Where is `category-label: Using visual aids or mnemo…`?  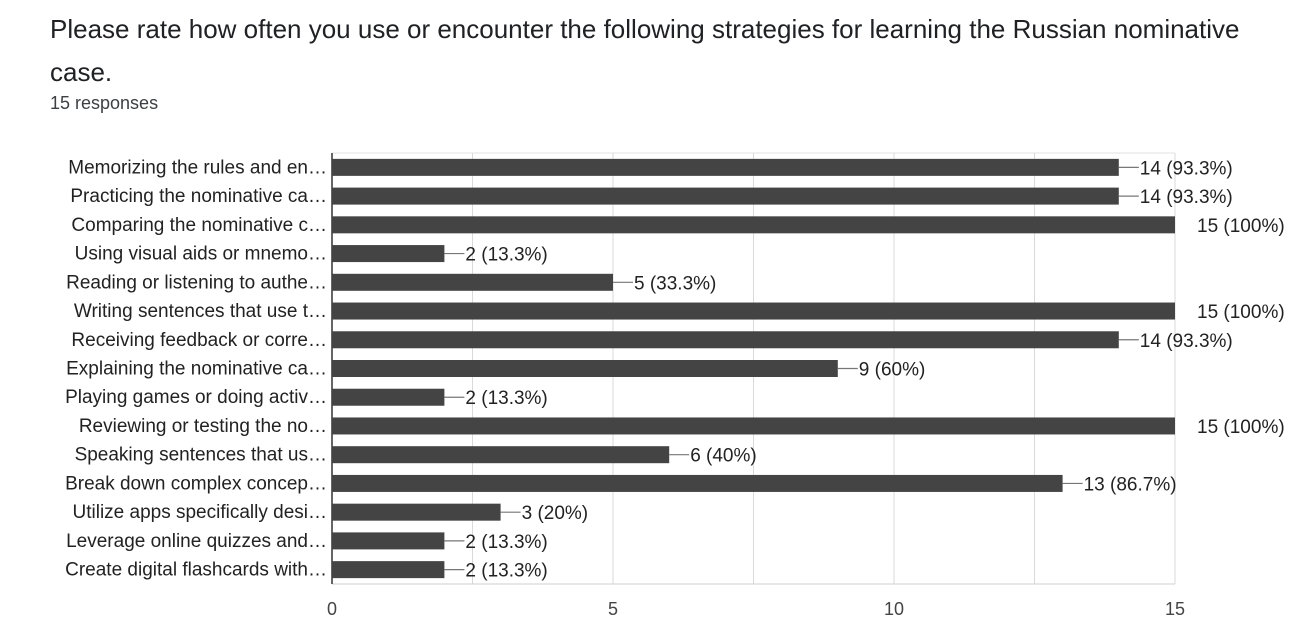
category-label: Using visual aids or mnemo… is located at coordinates (201, 254).